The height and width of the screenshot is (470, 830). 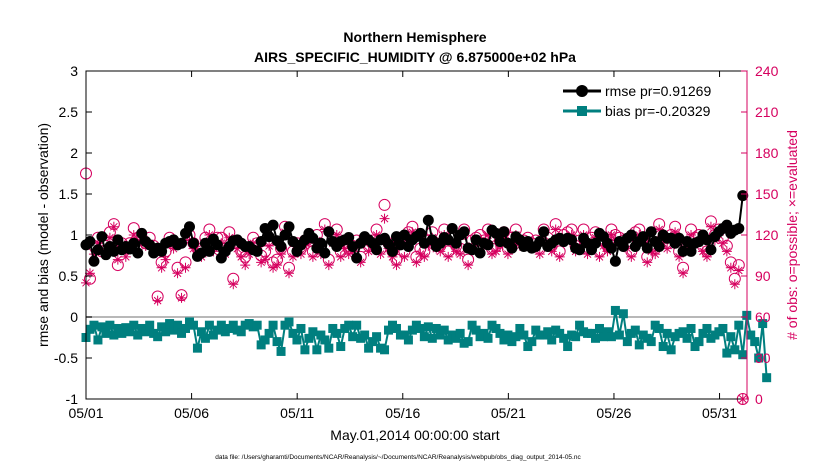 I want to click on y-left-tick-label: 0.5, so click(x=69, y=276).